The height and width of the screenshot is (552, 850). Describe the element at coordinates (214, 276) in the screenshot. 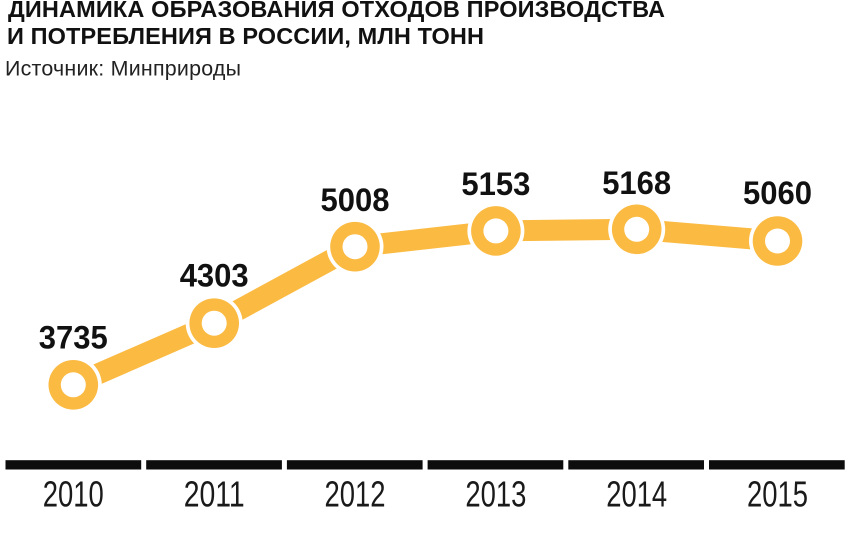

I see `svg-text: 4303` at that location.